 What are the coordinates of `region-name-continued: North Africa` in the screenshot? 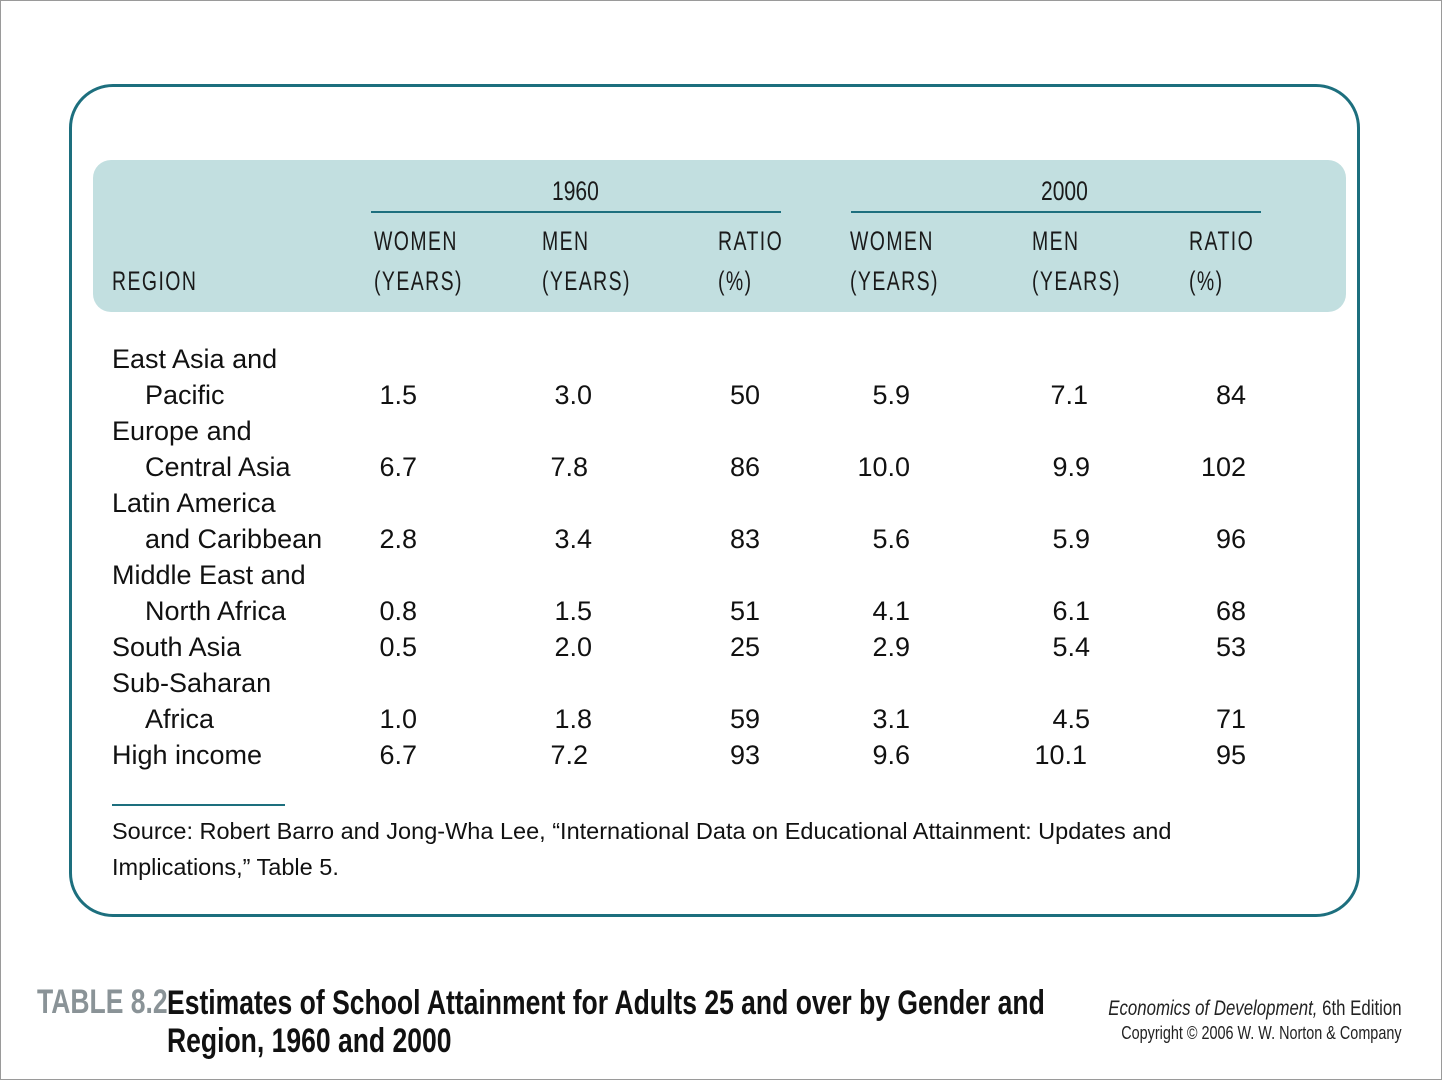 It's located at (216, 611).